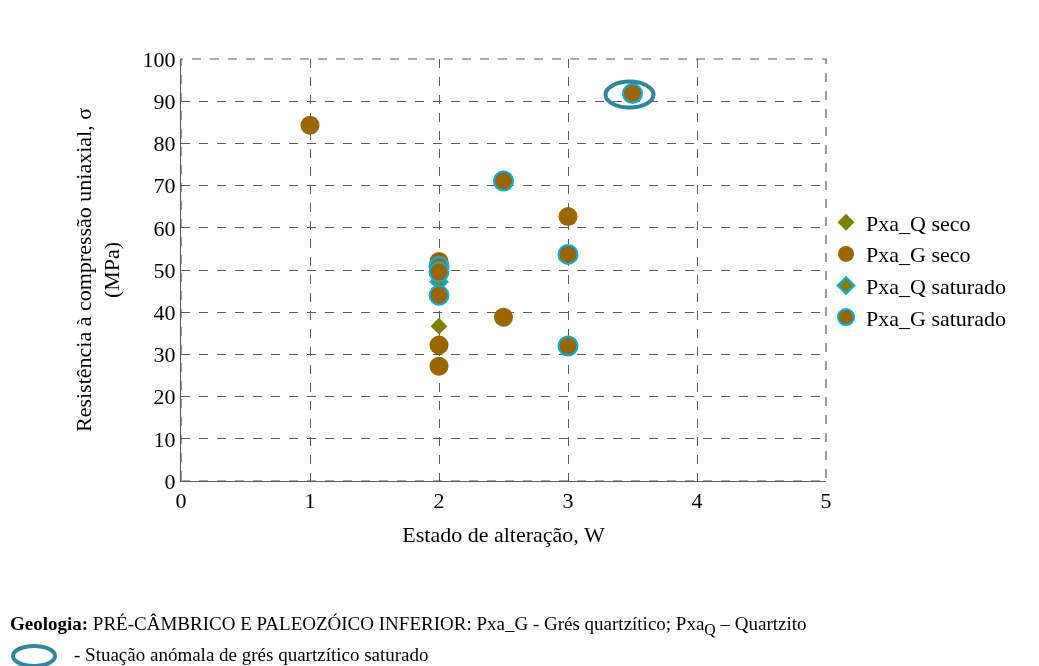 Image resolution: width=1039 pixels, height=666 pixels. Describe the element at coordinates (310, 501) in the screenshot. I see `x-tick-label: 1` at that location.